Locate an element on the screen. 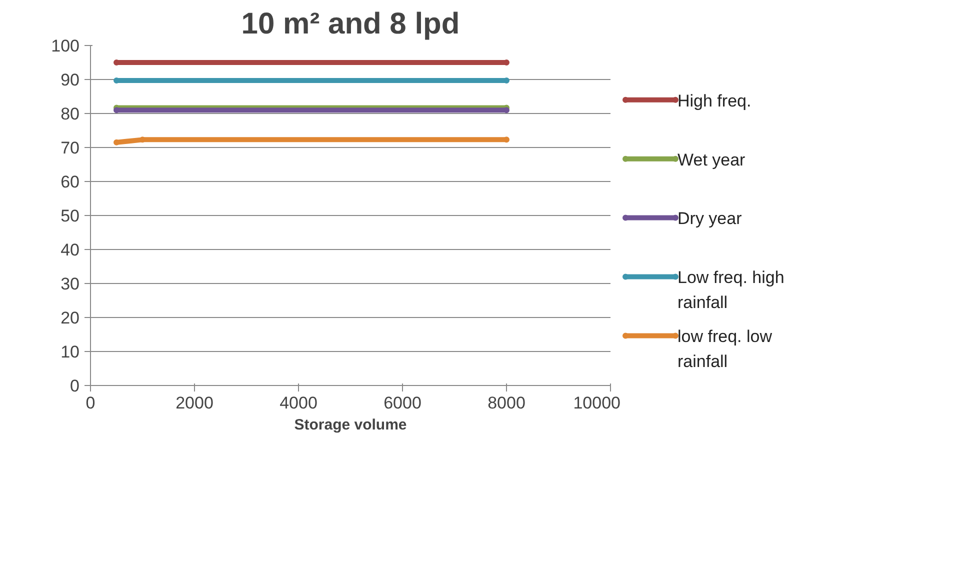 The image size is (955, 581). y-tick-label: 20 is located at coordinates (70, 318).